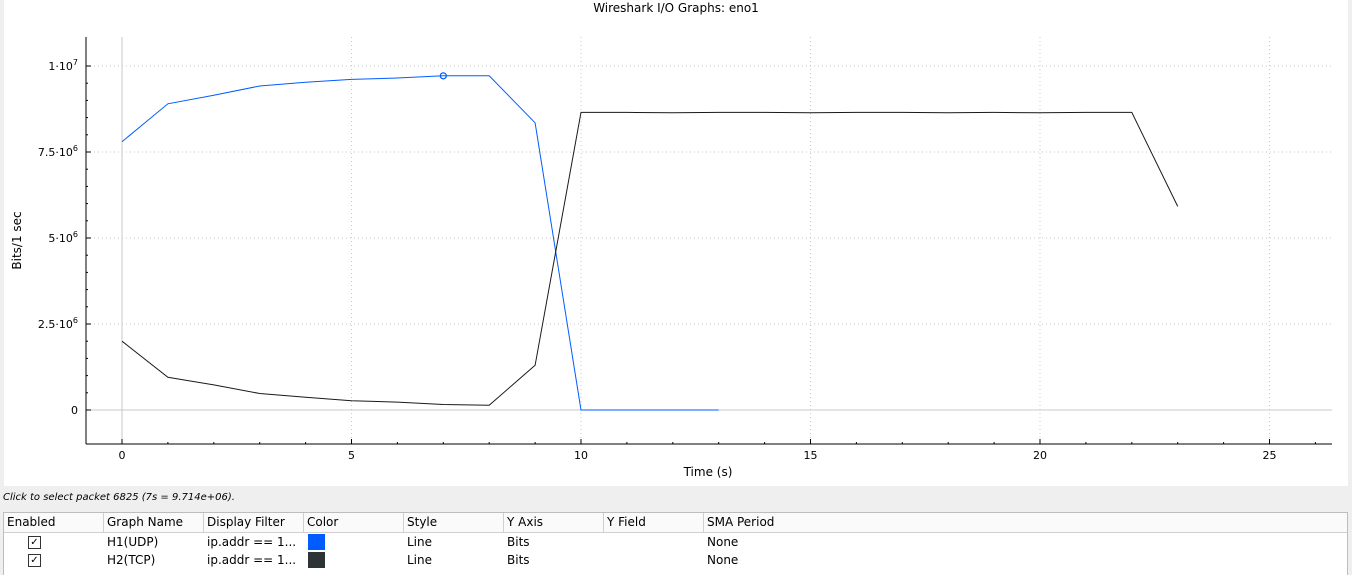 This screenshot has height=575, width=1352. I want to click on column-header-y-axis: Y Axis, so click(554, 522).